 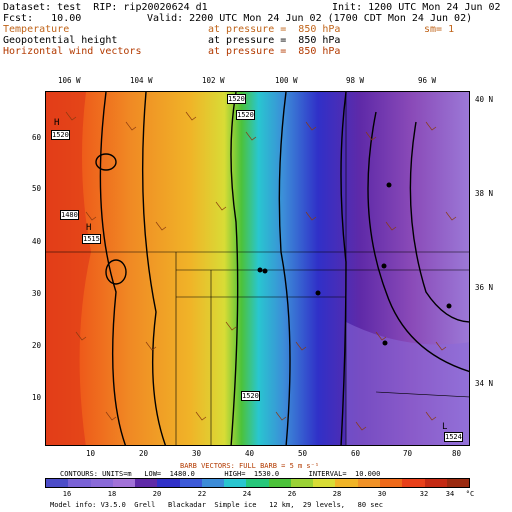 What do you see at coordinates (470, 494) in the screenshot?
I see `colorbar-unit: °C` at bounding box center [470, 494].